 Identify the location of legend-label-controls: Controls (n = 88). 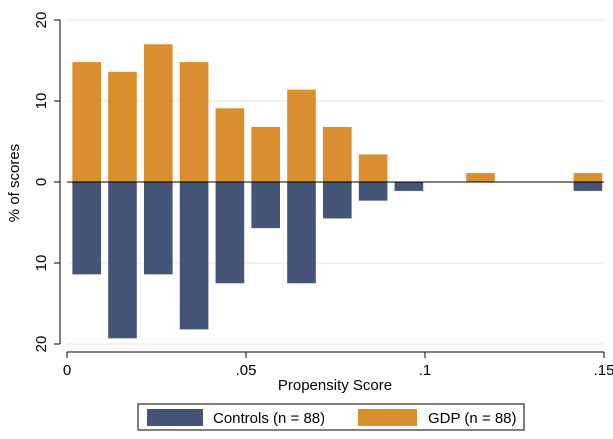
(269, 418).